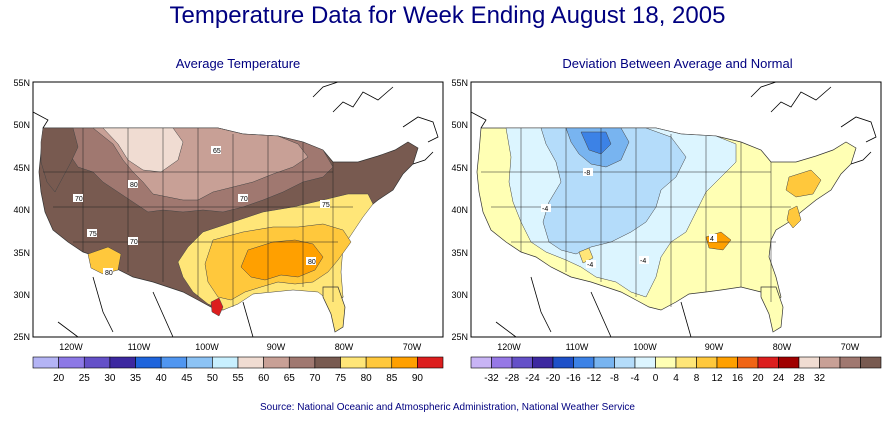 The image size is (895, 423). I want to click on left-map-subtitle: Average Temperature, so click(238, 63).